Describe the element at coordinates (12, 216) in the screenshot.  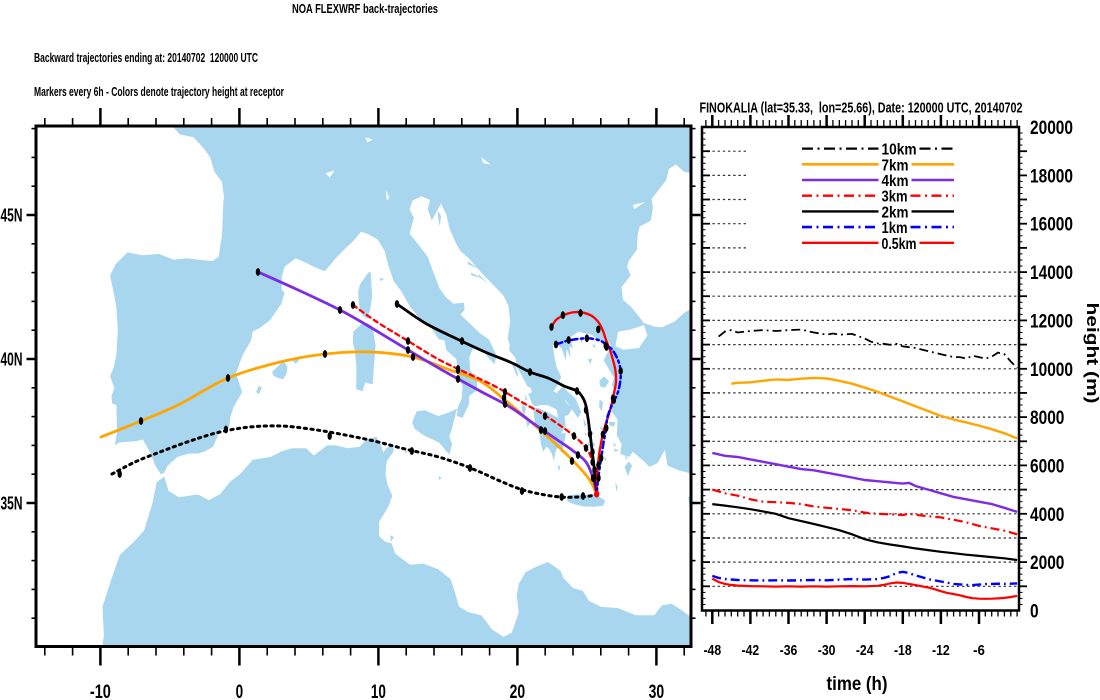
I see `svg-text: 45N` at that location.